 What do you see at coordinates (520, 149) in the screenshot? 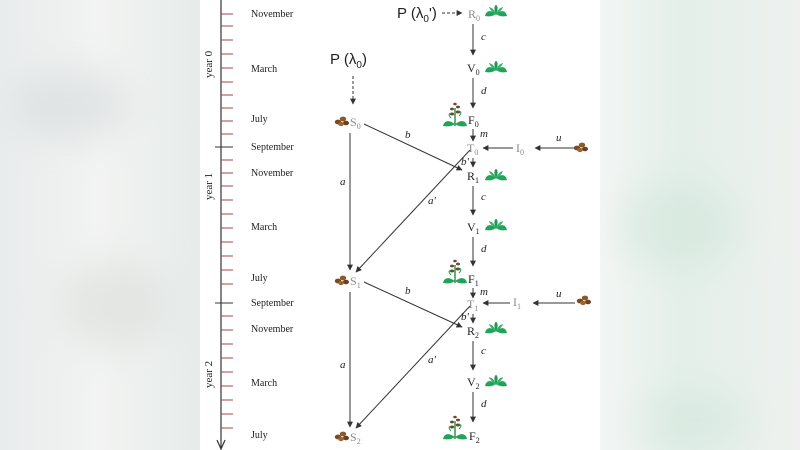
I see `node-I0: I0` at bounding box center [520, 149].